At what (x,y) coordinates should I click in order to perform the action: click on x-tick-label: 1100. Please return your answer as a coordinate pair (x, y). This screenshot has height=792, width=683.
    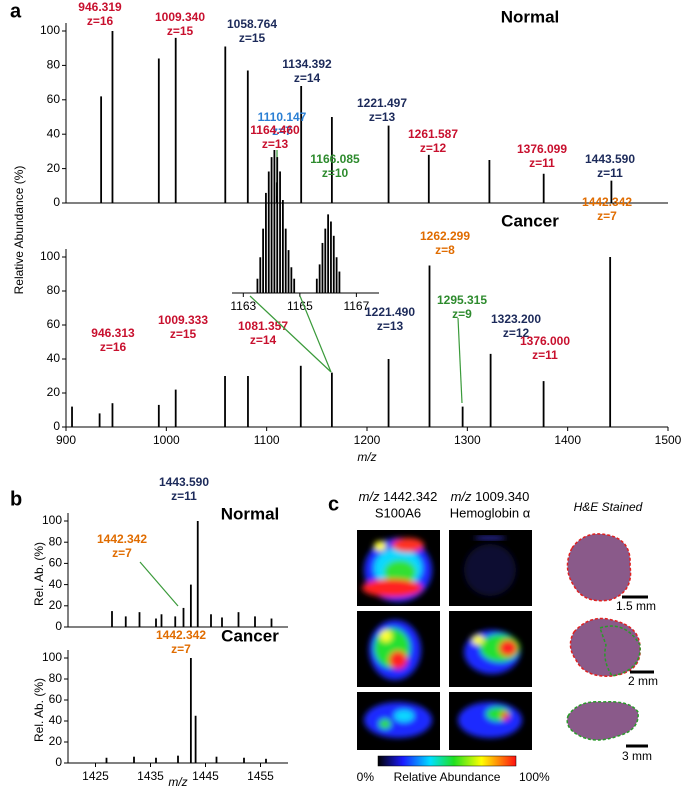
    Looking at the image, I should click on (267, 440).